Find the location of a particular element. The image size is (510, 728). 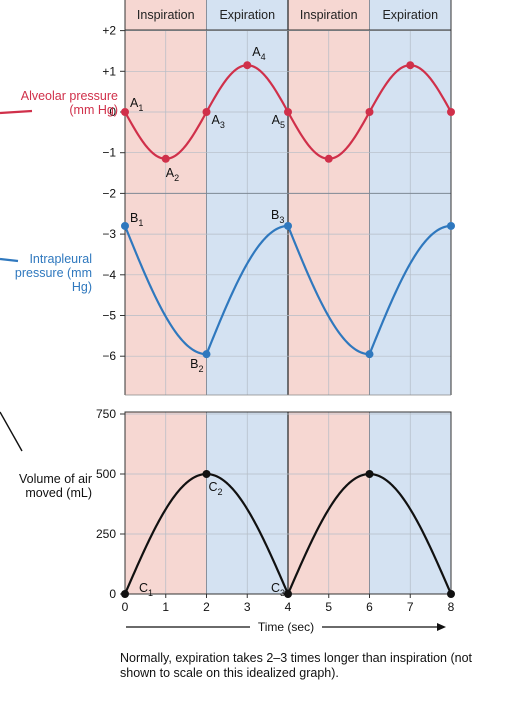

x-tick-label: 1 is located at coordinates (165, 607).